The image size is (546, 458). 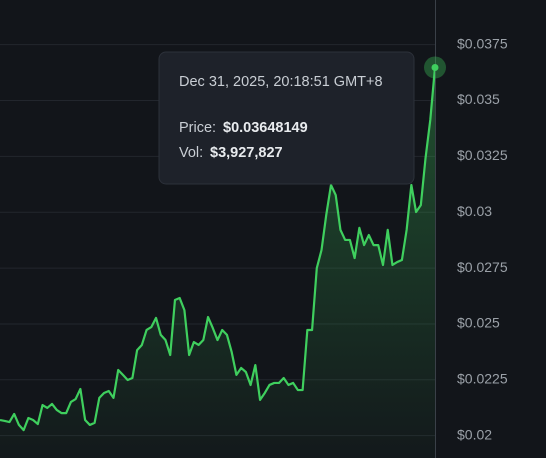 What do you see at coordinates (281, 82) in the screenshot?
I see `tooltip-time: Dec 31, 2025, 20:18:51 GMT+8` at bounding box center [281, 82].